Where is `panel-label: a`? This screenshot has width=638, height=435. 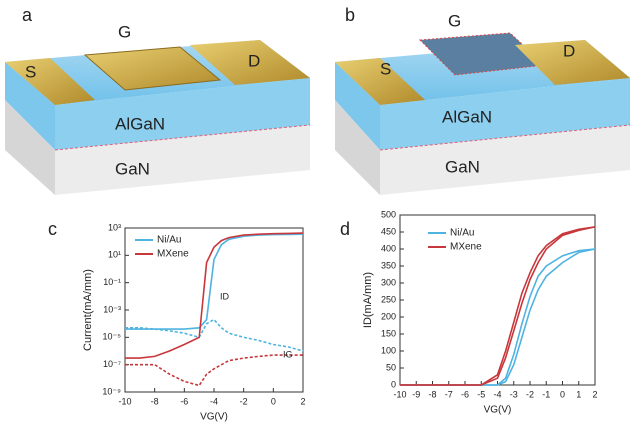 panel-label: a is located at coordinates (27, 15).